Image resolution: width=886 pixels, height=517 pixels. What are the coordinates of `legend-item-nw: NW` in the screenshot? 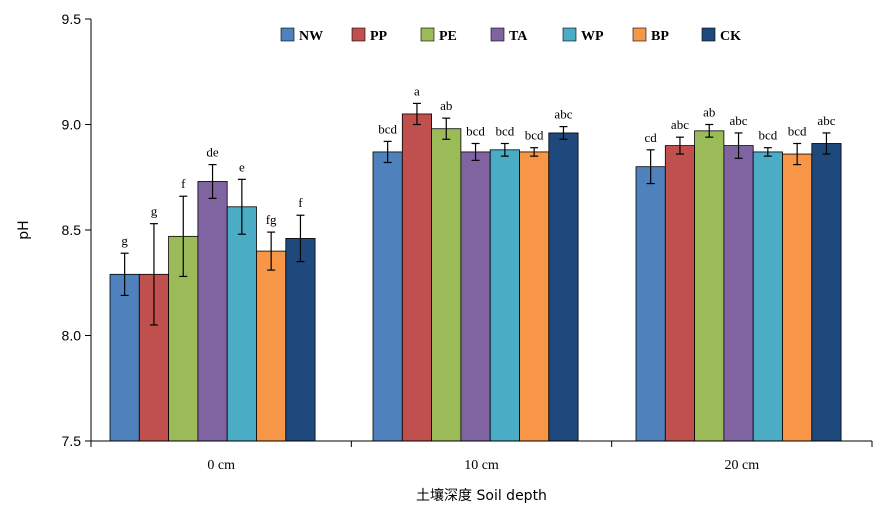 It's located at (301, 35).